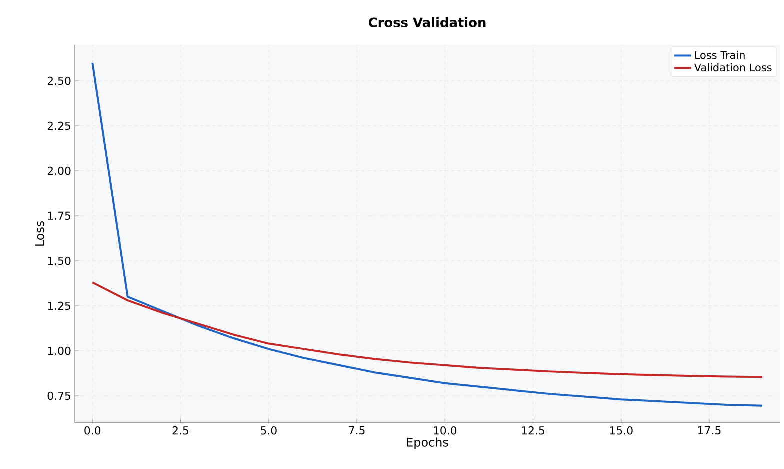 The height and width of the screenshot is (469, 784). What do you see at coordinates (92, 430) in the screenshot?
I see `x-tick-label: 0.0` at bounding box center [92, 430].